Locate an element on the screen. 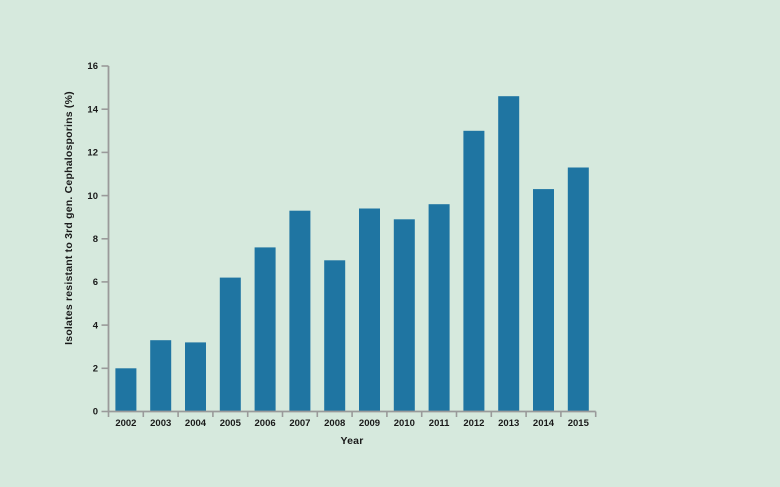  y-tick-label: 2 is located at coordinates (95, 369).